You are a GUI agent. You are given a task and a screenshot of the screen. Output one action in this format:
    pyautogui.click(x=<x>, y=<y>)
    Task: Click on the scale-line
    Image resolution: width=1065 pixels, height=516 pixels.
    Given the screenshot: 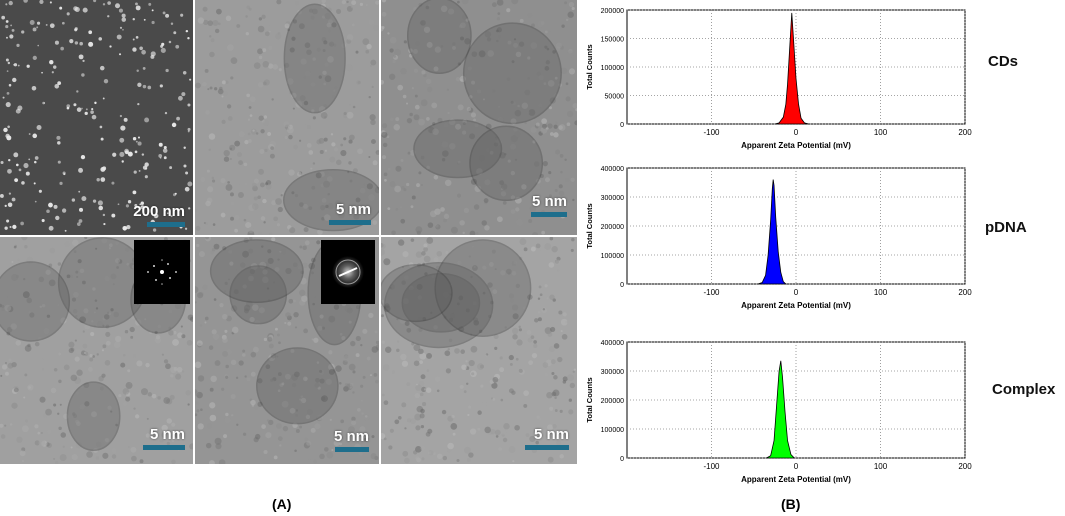 What is the action you would take?
    pyautogui.click(x=547, y=447)
    